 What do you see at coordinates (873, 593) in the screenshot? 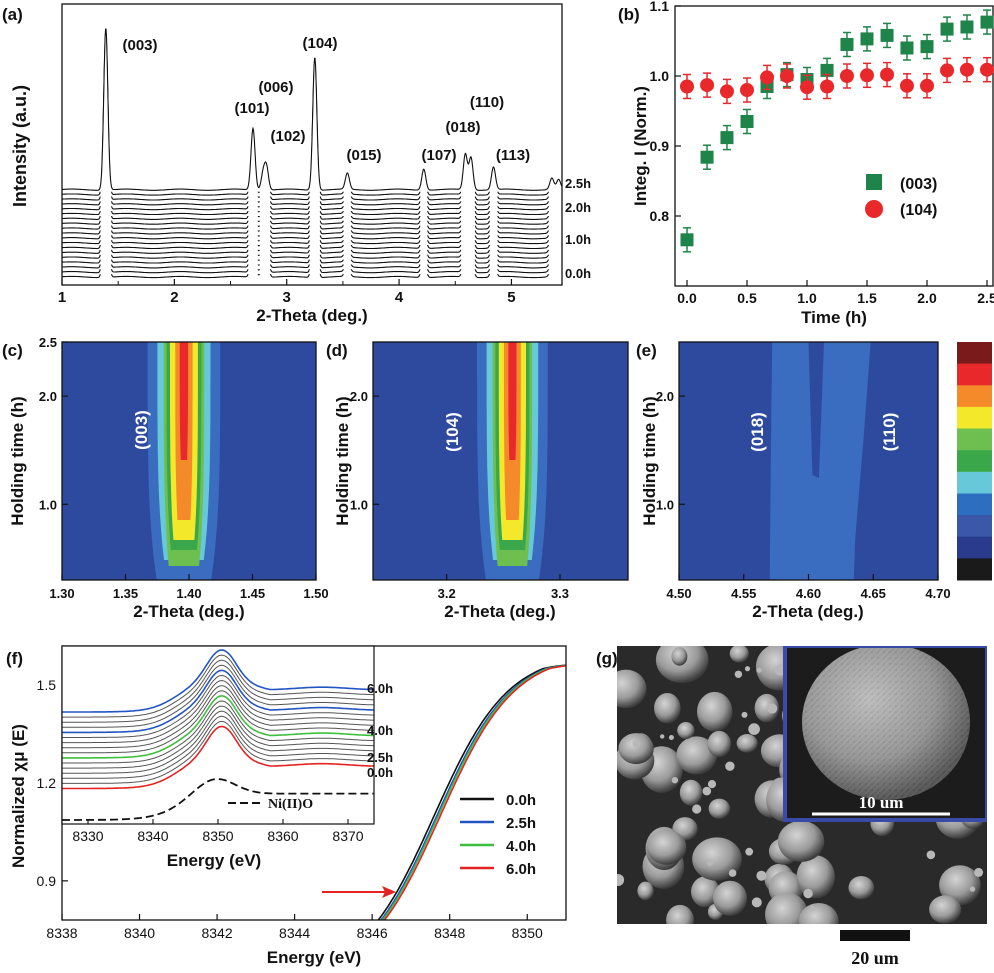
I see `x-tick-label: 4.65` at bounding box center [873, 593].